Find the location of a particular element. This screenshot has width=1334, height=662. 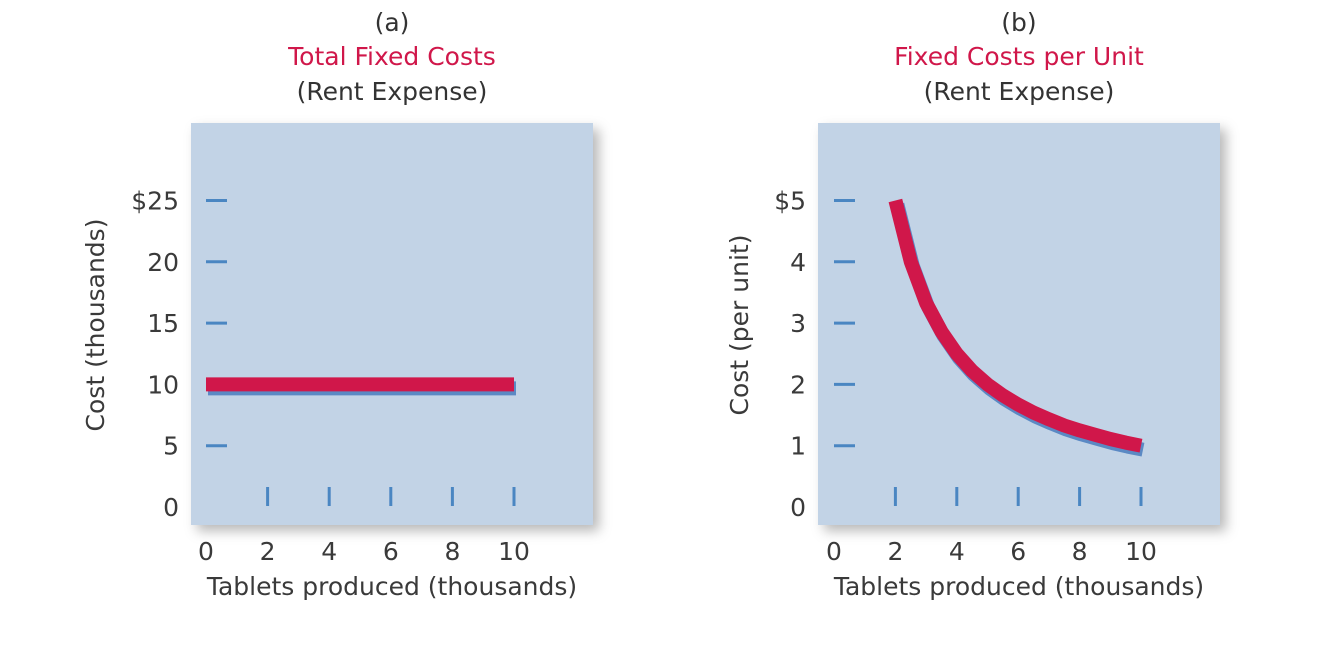

x-tick-label-b: 0 is located at coordinates (834, 551).